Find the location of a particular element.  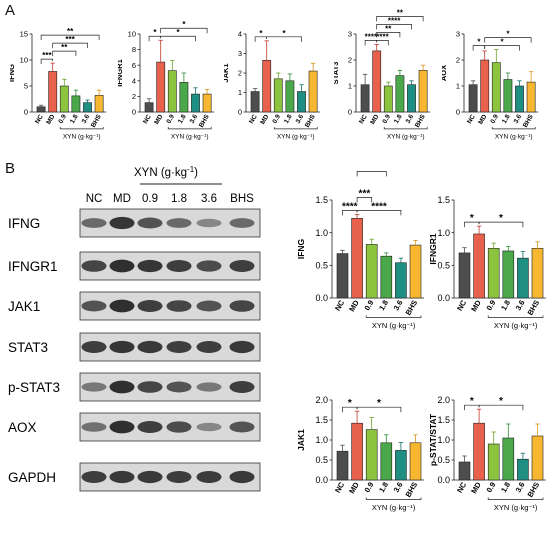

y-tick-label: 3 is located at coordinates (240, 53).